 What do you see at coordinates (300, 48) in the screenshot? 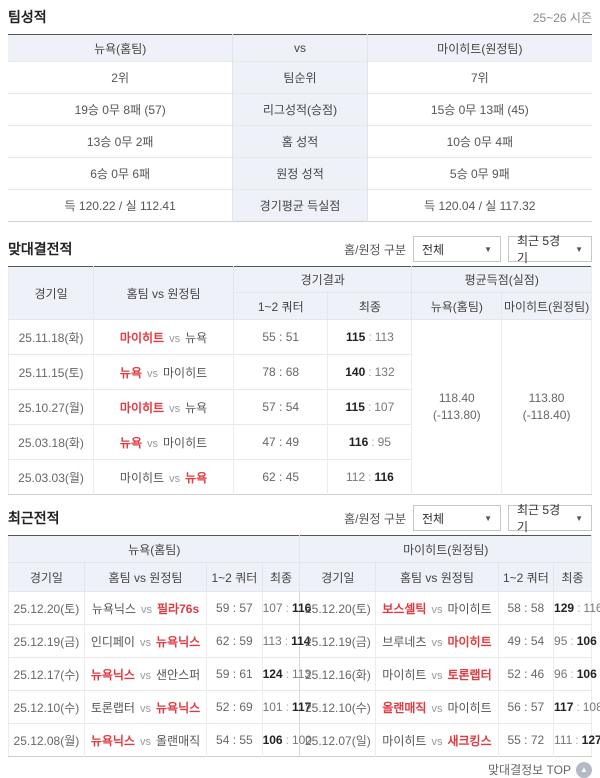
I see `vs-header: vs` at bounding box center [300, 48].